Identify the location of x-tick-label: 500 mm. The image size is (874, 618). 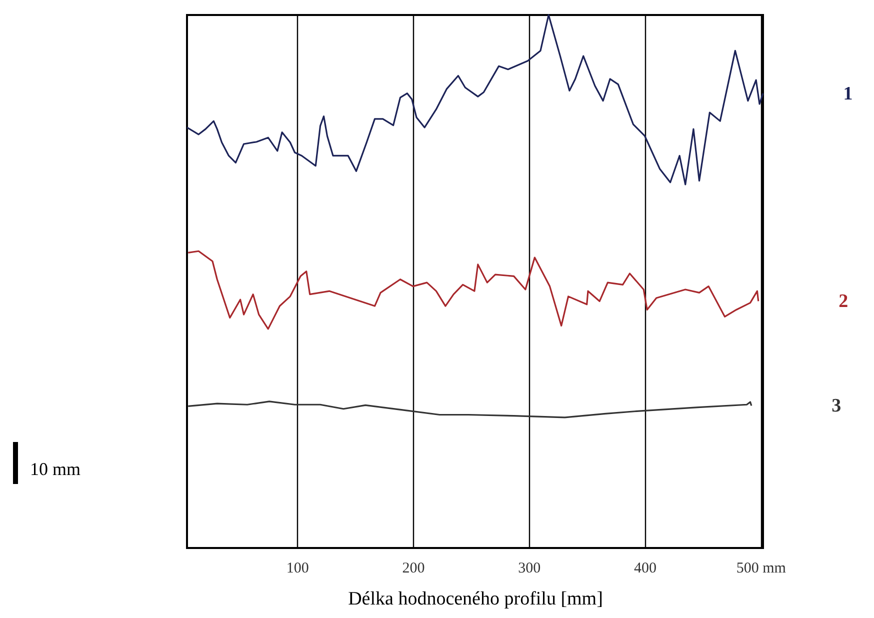
(761, 568).